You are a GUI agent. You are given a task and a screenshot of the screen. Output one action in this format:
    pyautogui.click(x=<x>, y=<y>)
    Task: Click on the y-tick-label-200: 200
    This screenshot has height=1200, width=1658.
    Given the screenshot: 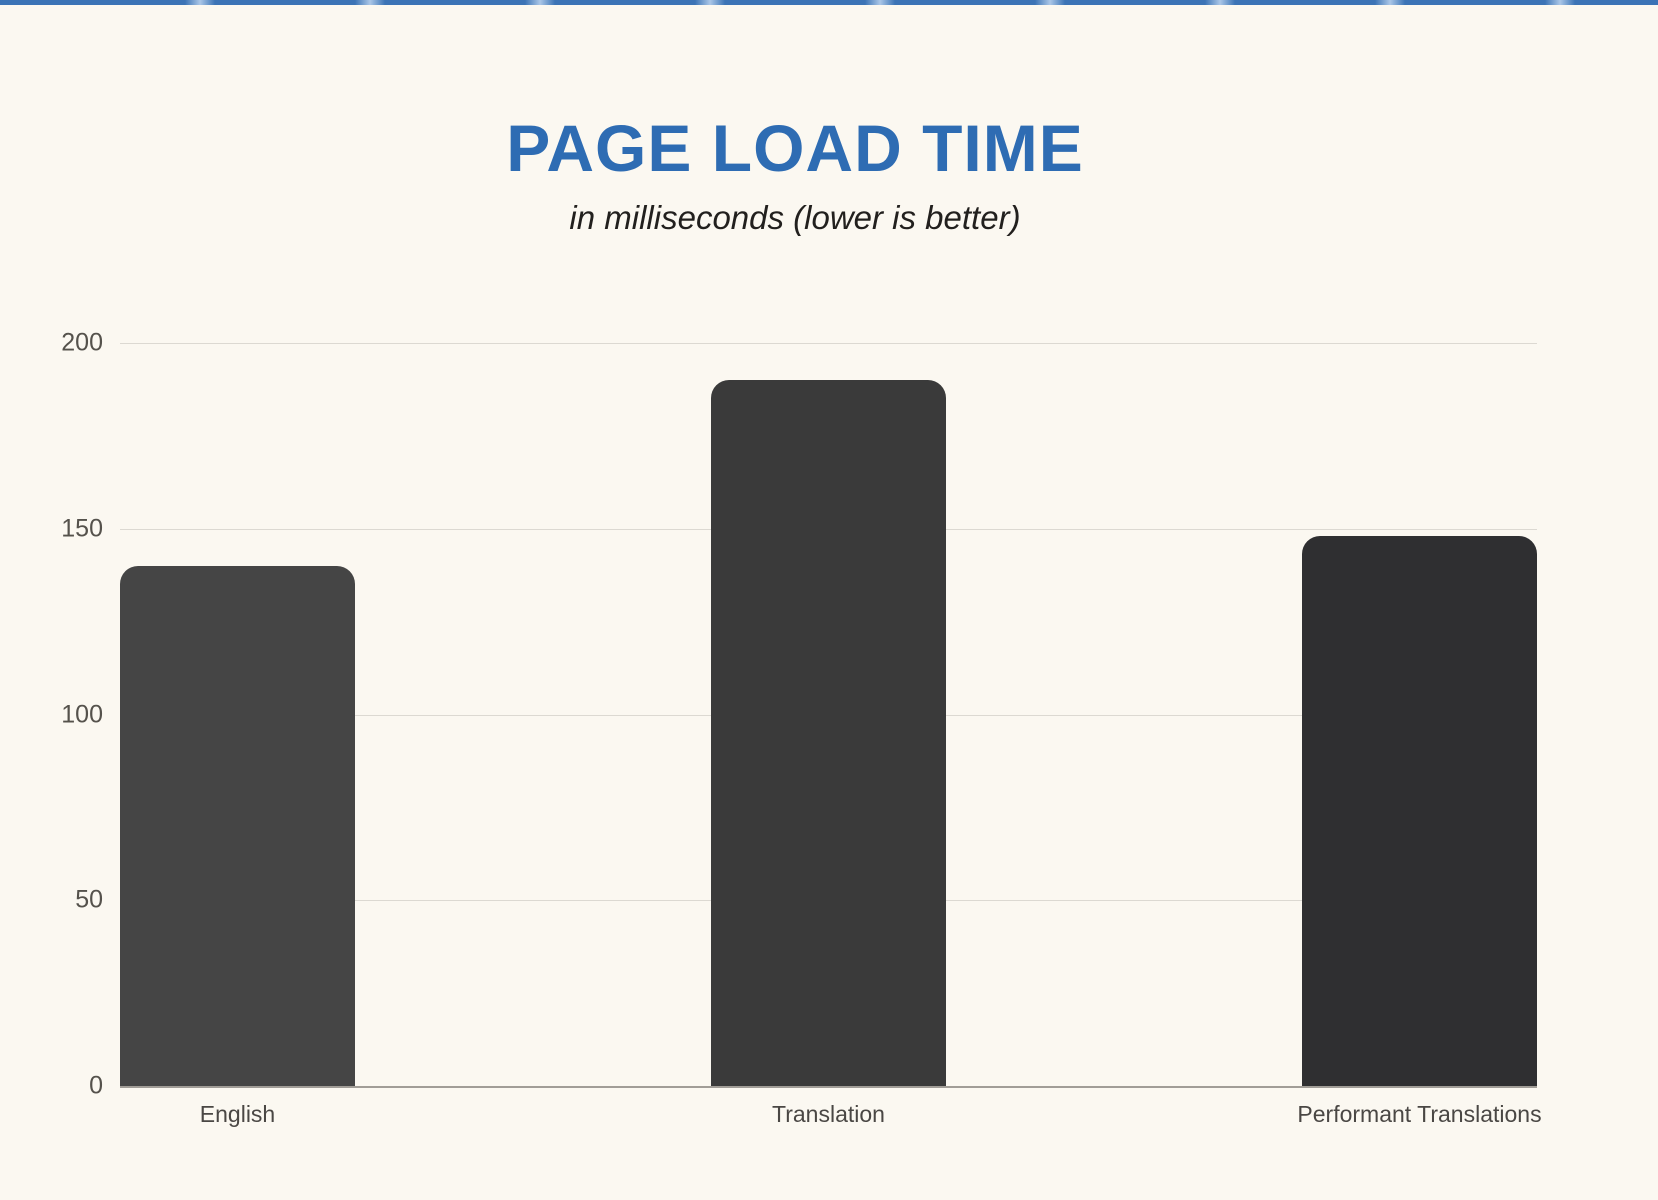 What is the action you would take?
    pyautogui.click(x=82, y=342)
    